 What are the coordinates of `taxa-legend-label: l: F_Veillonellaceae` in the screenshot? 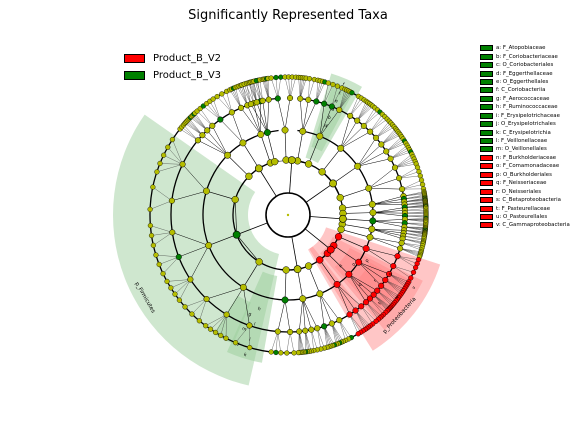 It's located at (522, 141).